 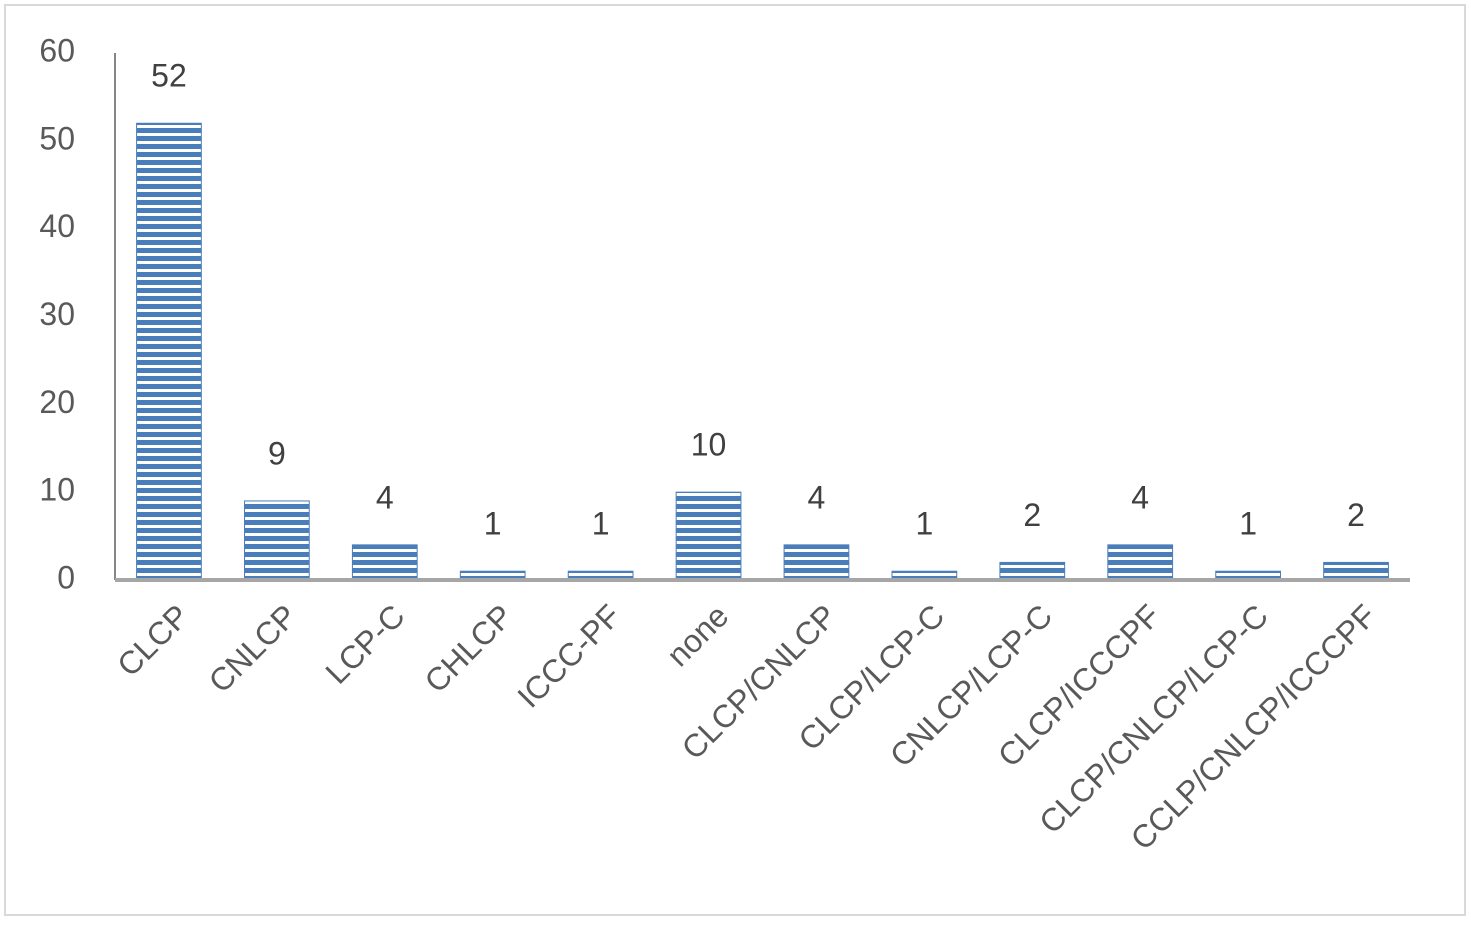 What do you see at coordinates (57, 314) in the screenshot?
I see `y-tick-label: 30` at bounding box center [57, 314].